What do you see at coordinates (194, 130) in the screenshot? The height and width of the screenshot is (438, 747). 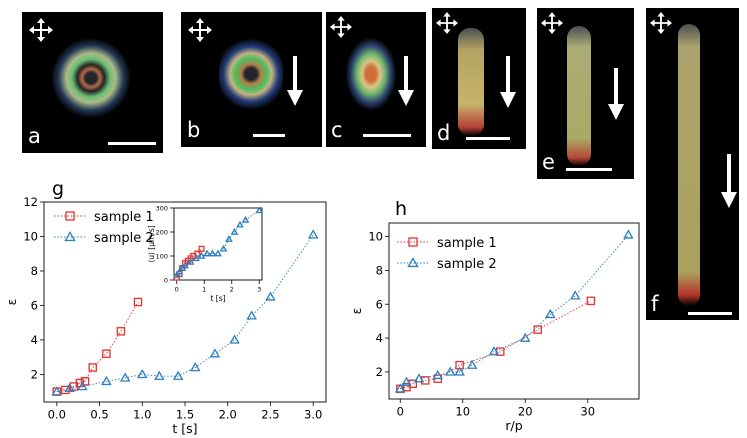 I see `panel-label: b` at bounding box center [194, 130].